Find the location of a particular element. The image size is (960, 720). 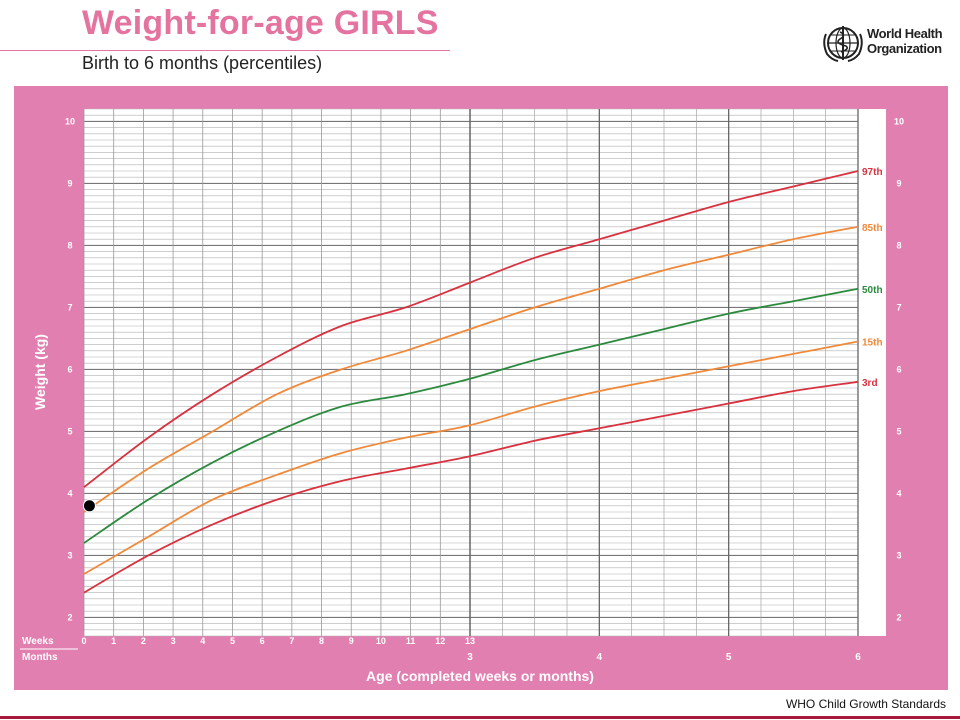

y-tick-label-right: 3 is located at coordinates (898, 555).